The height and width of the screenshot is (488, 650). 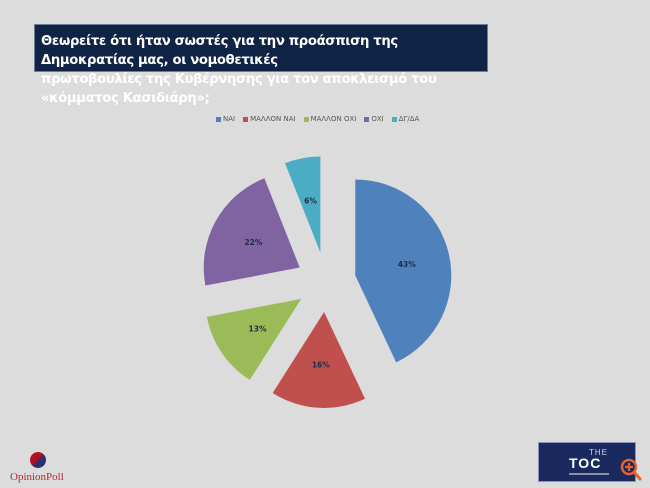 What do you see at coordinates (254, 339) in the screenshot?
I see `pie-slice-mallon-oxi` at bounding box center [254, 339].